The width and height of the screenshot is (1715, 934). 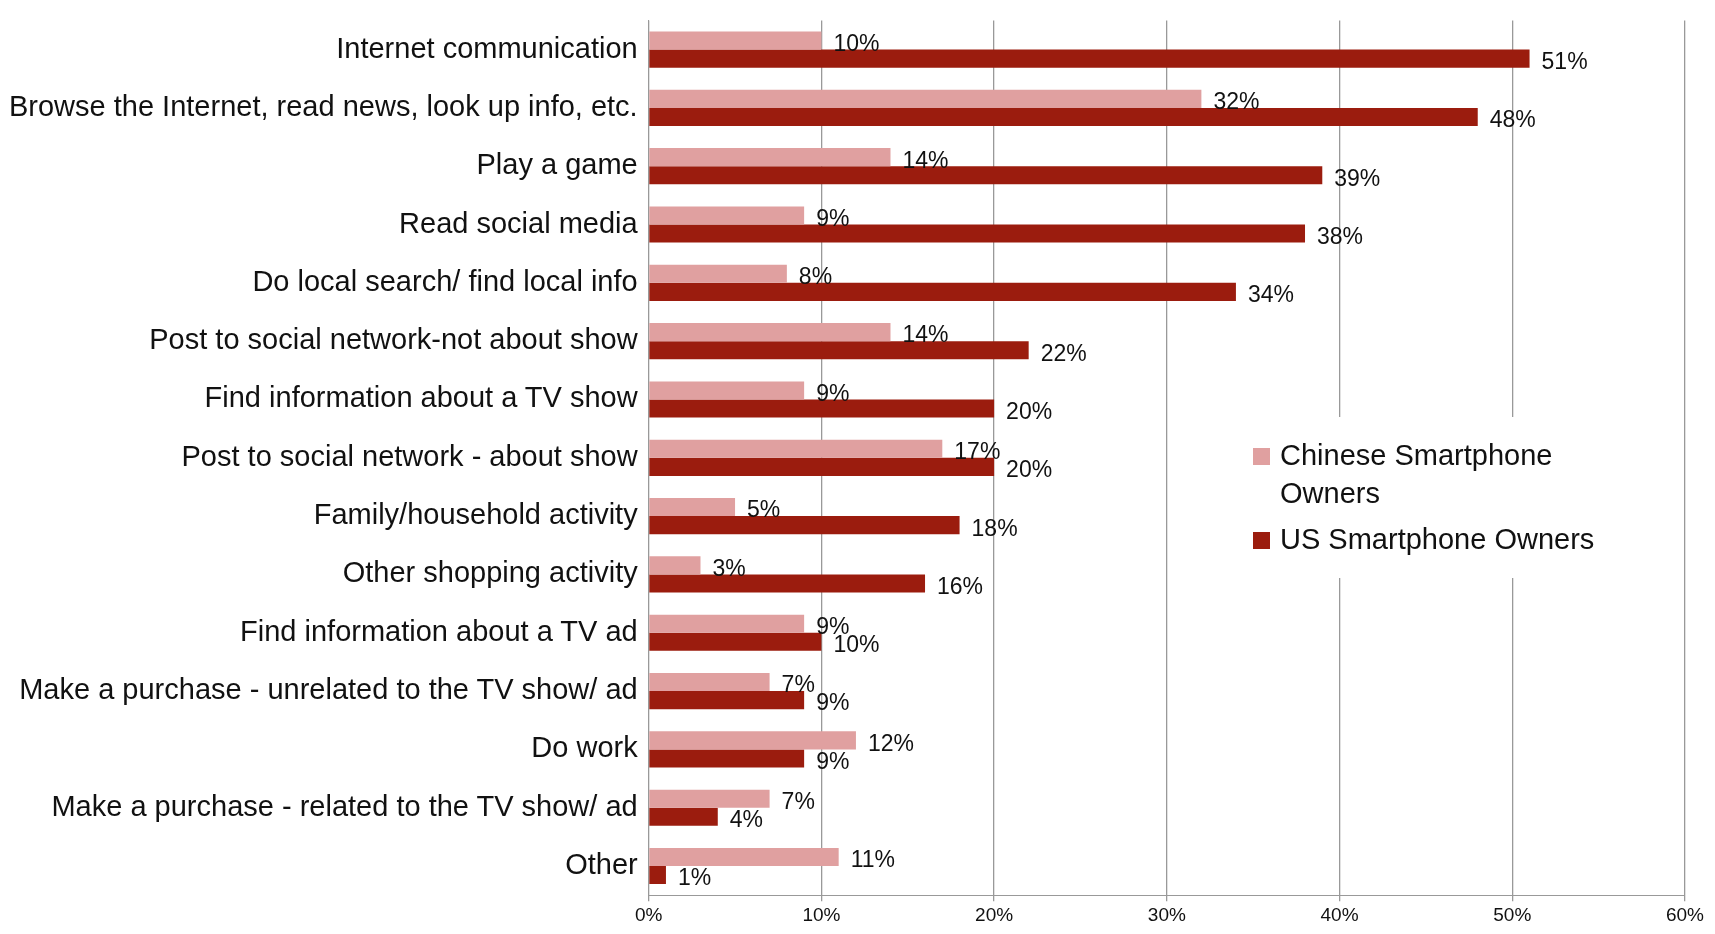 I want to click on x-tick-label: 30%, so click(x=1166, y=914).